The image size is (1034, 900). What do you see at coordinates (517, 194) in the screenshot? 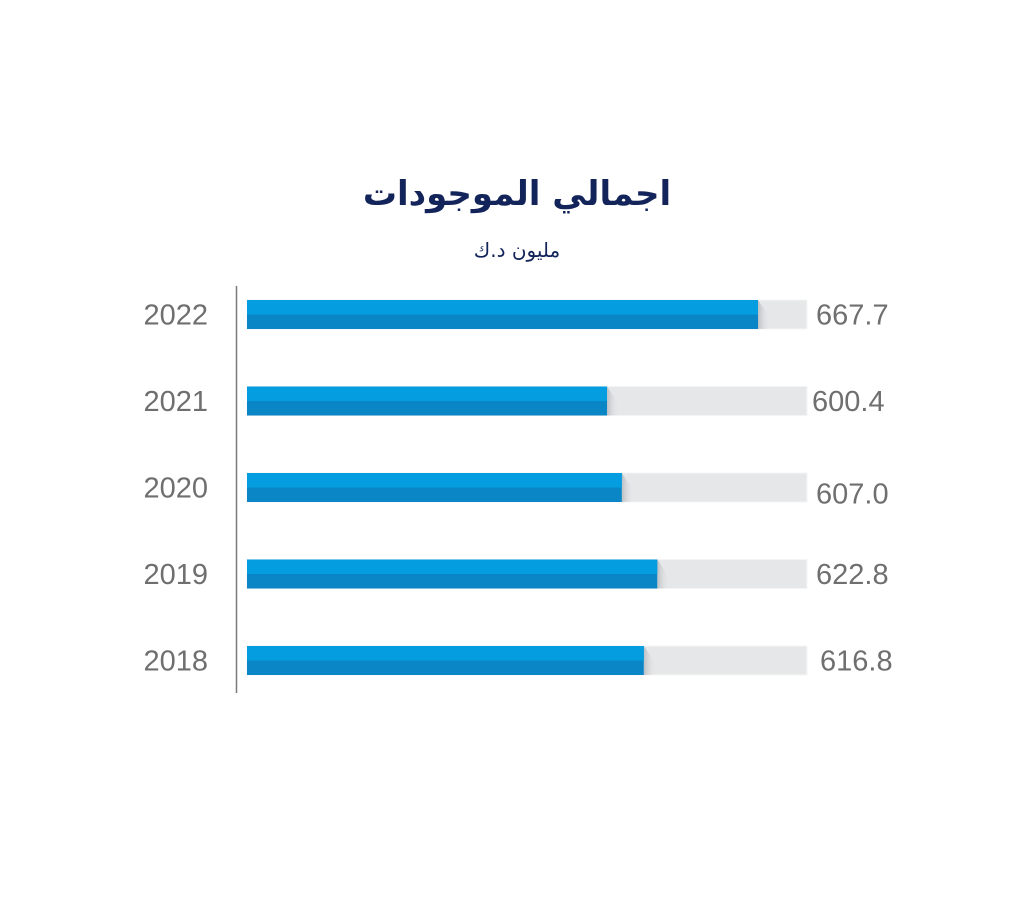
I see `chart-title: اجمالي الموجودات` at bounding box center [517, 194].